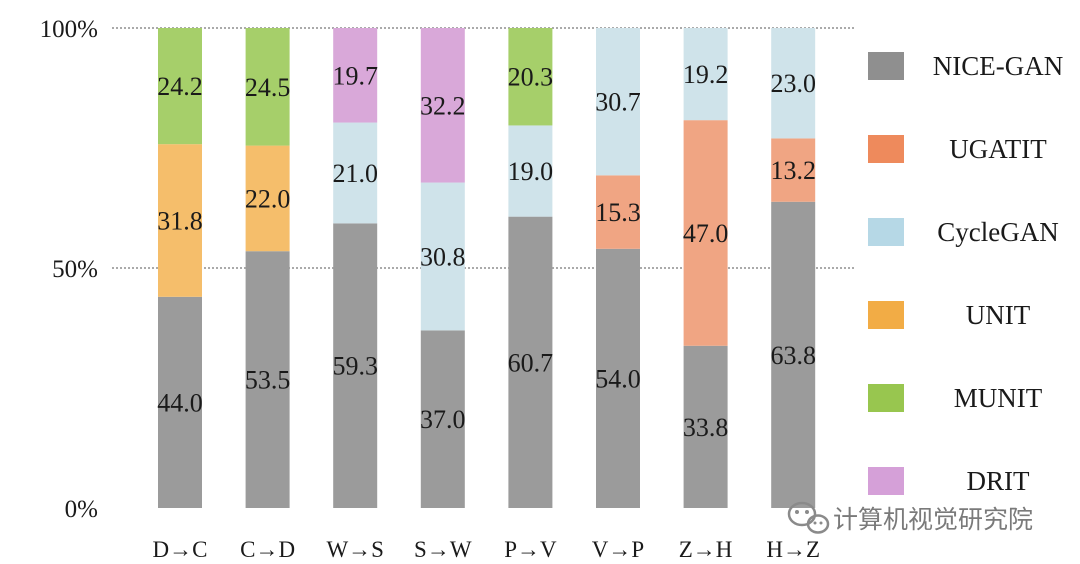 This screenshot has height=564, width=1080. I want to click on data-label: 22.0, so click(268, 198).